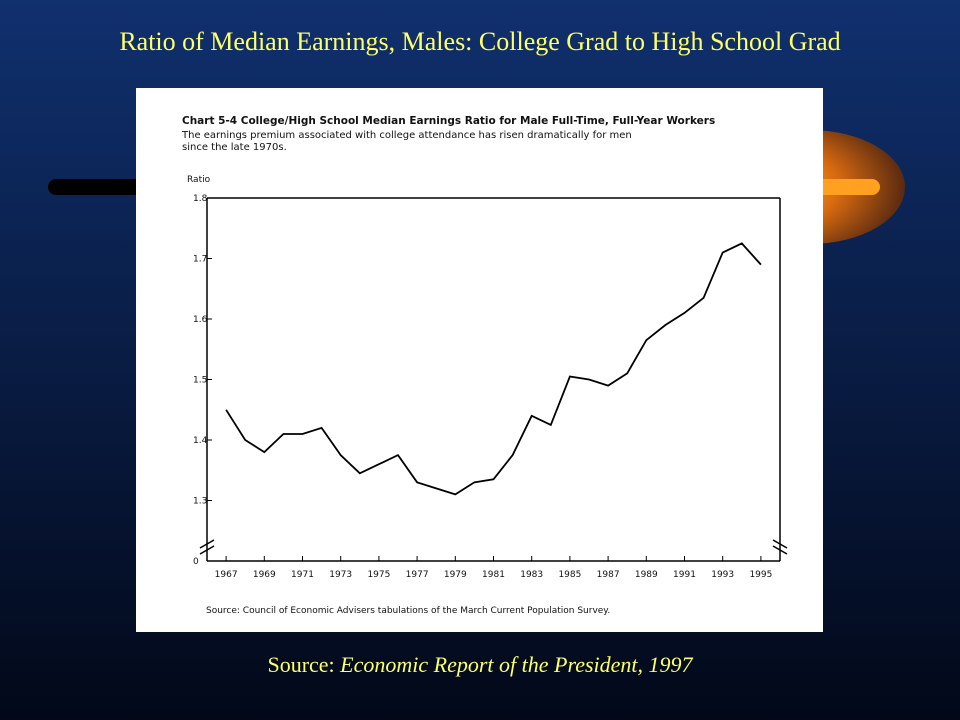 The image size is (960, 720). I want to click on x-tick-label: 1967, so click(226, 575).